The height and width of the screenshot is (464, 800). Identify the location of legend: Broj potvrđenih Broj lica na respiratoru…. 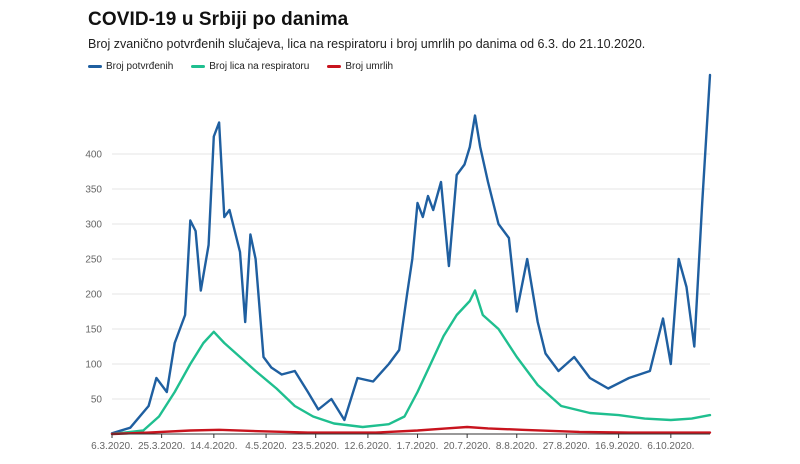
(240, 66).